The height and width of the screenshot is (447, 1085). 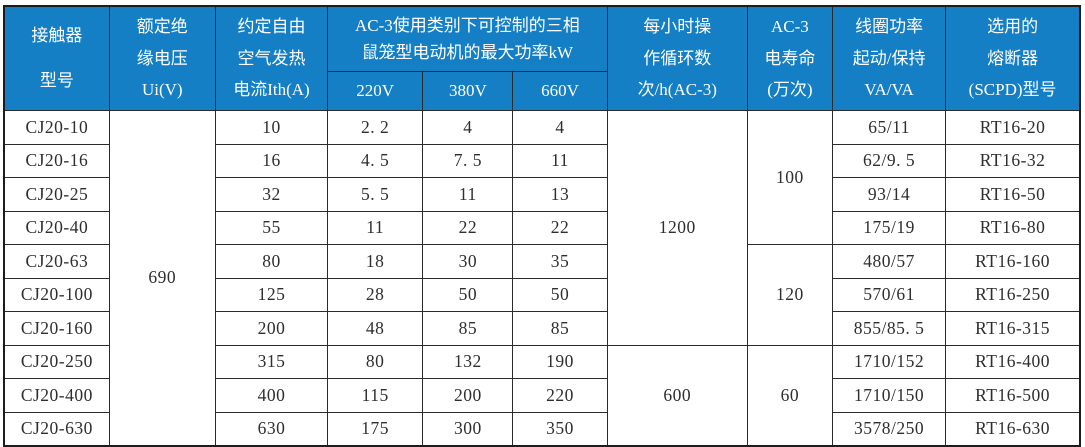 I want to click on cell-fuse-type: RT16-630, so click(x=1013, y=429).